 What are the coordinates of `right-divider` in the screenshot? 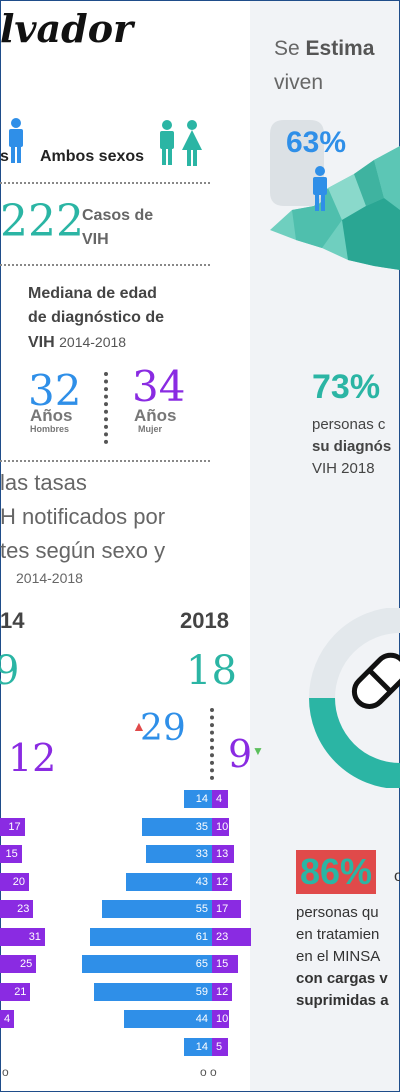 It's located at (212, 744).